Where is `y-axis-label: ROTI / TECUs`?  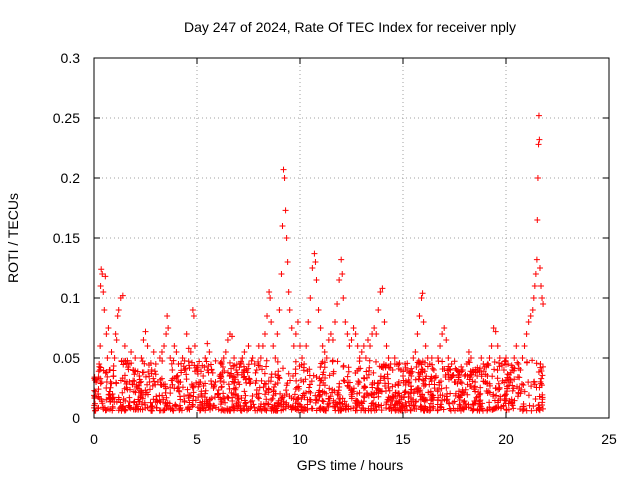
y-axis-label: ROTI / TECUs is located at coordinates (13, 238).